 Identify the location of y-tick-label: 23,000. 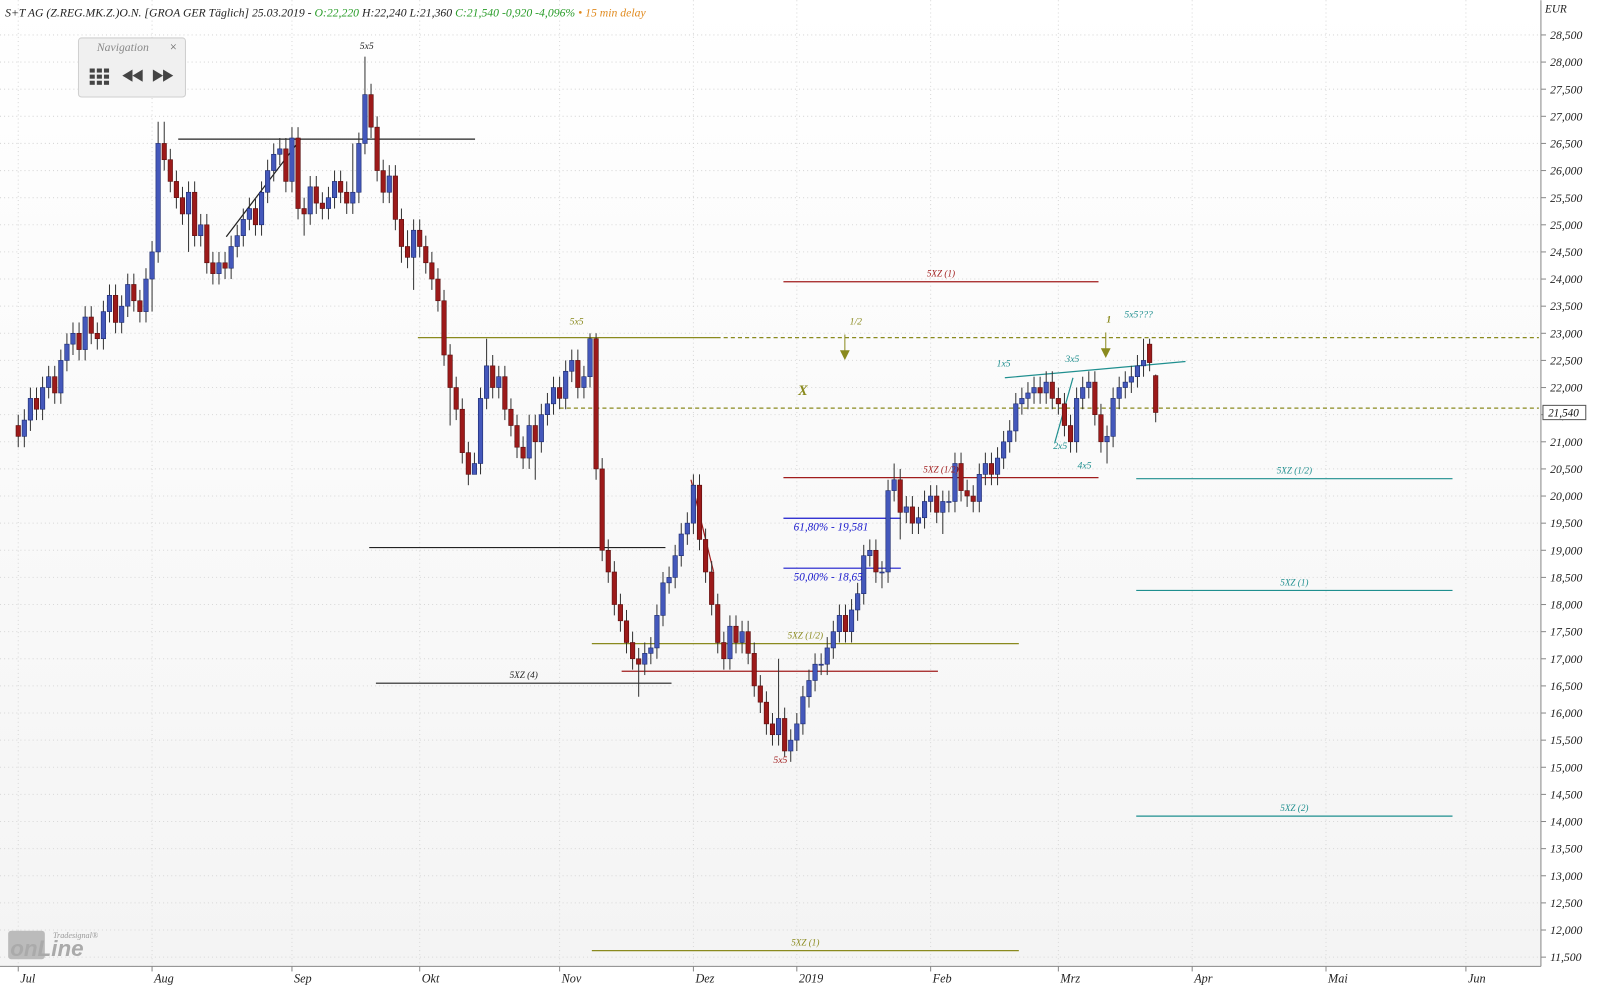
(1566, 333).